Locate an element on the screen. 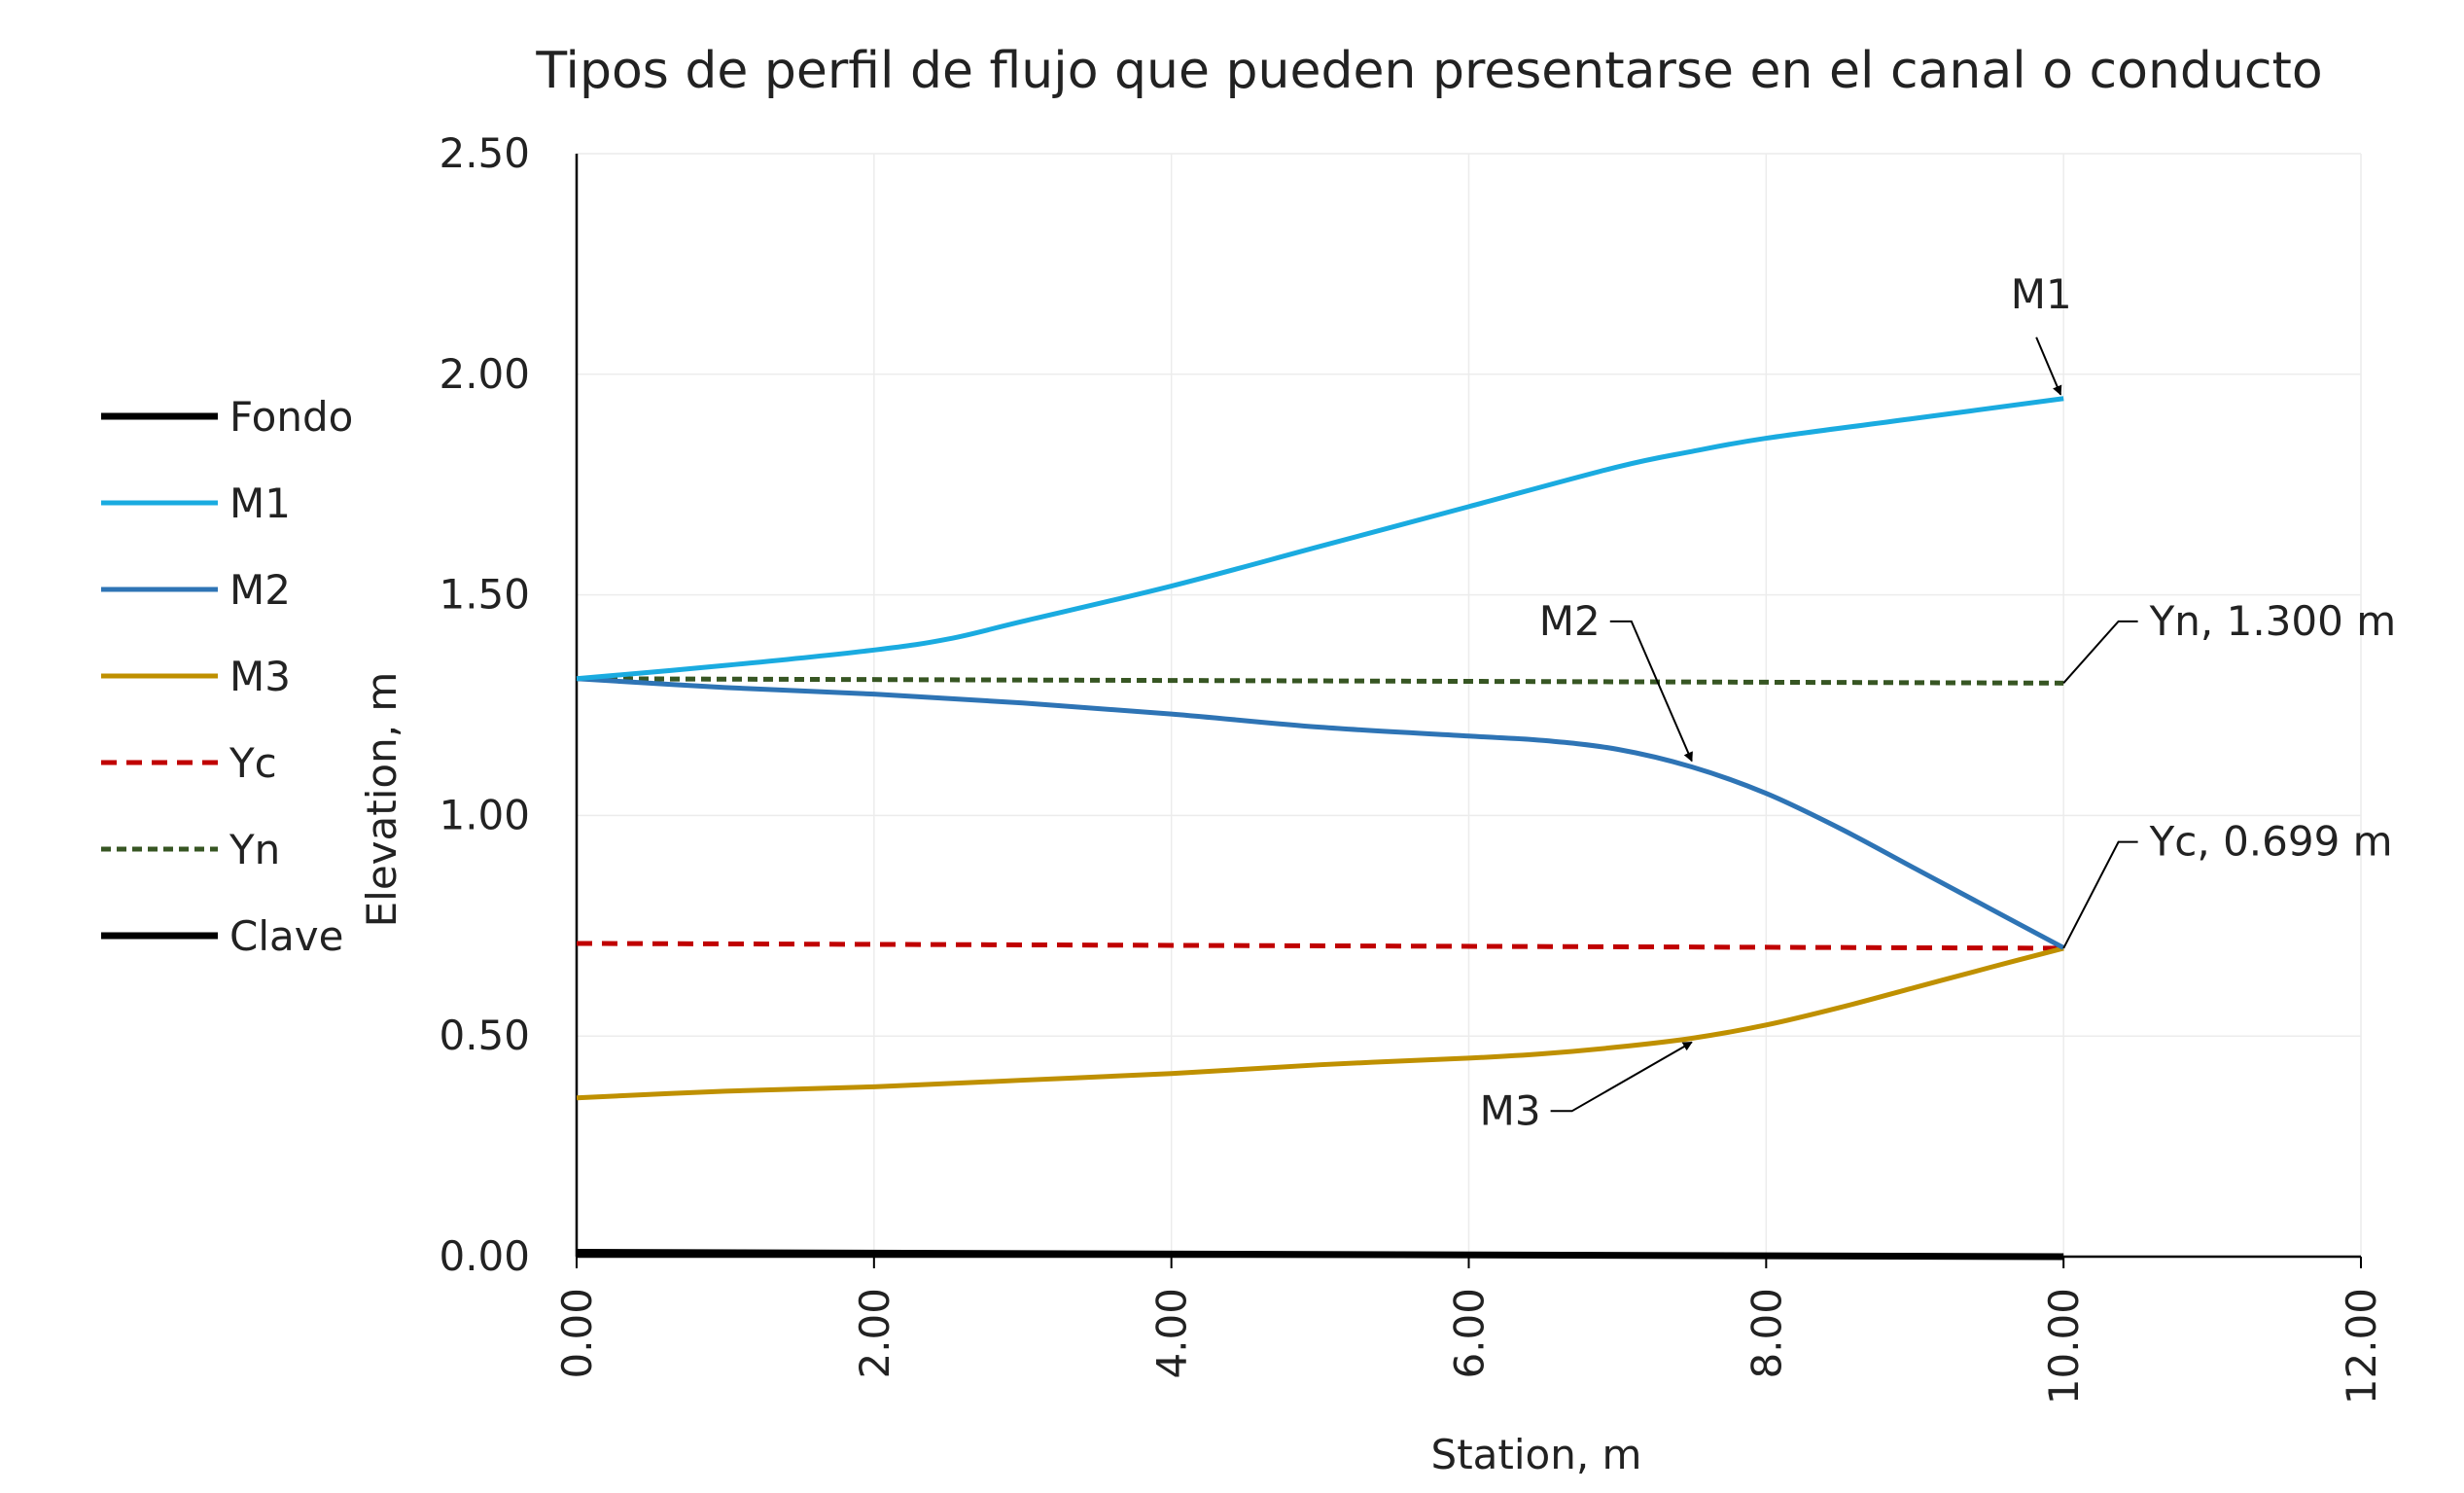 This screenshot has width=2464, height=1493. series-line-yn is located at coordinates (1320, 681).